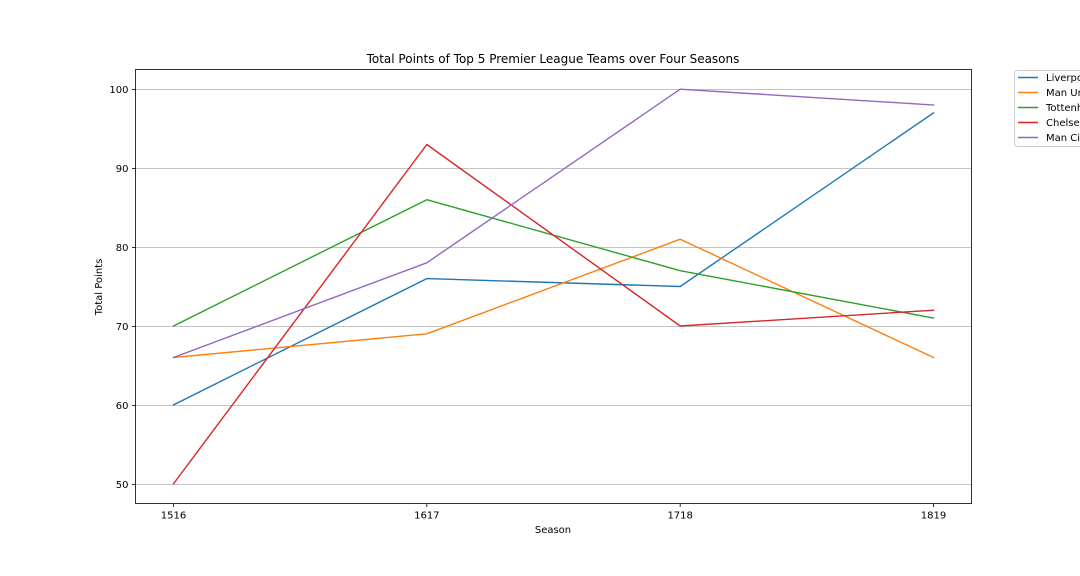 The height and width of the screenshot is (576, 1080). Describe the element at coordinates (118, 90) in the screenshot. I see `y-tick-label: 100` at that location.